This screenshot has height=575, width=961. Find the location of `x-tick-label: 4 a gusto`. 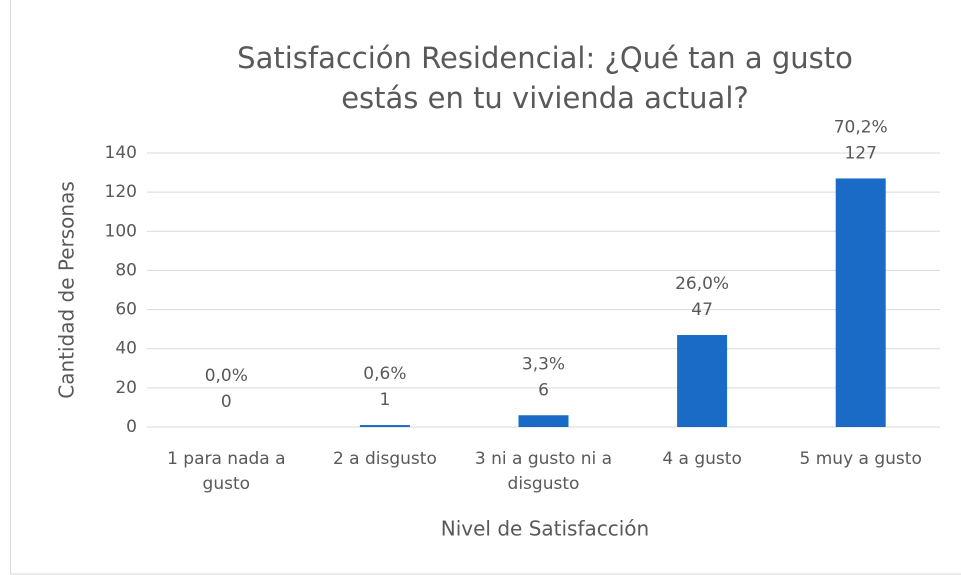

x-tick-label: 4 a gusto is located at coordinates (702, 459).